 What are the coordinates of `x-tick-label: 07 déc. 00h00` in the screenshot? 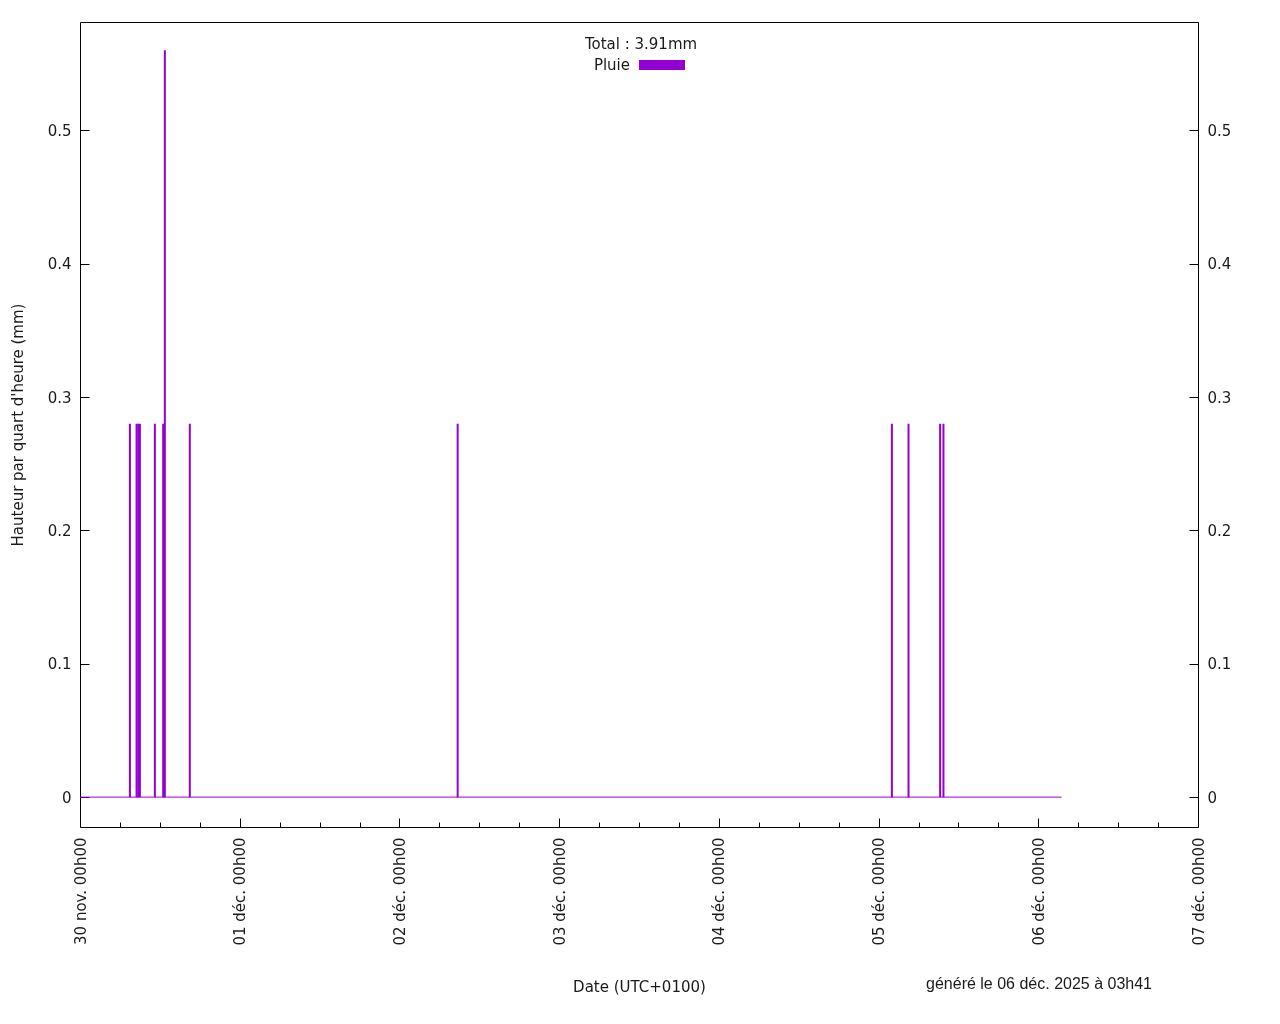 It's located at (1198, 891).